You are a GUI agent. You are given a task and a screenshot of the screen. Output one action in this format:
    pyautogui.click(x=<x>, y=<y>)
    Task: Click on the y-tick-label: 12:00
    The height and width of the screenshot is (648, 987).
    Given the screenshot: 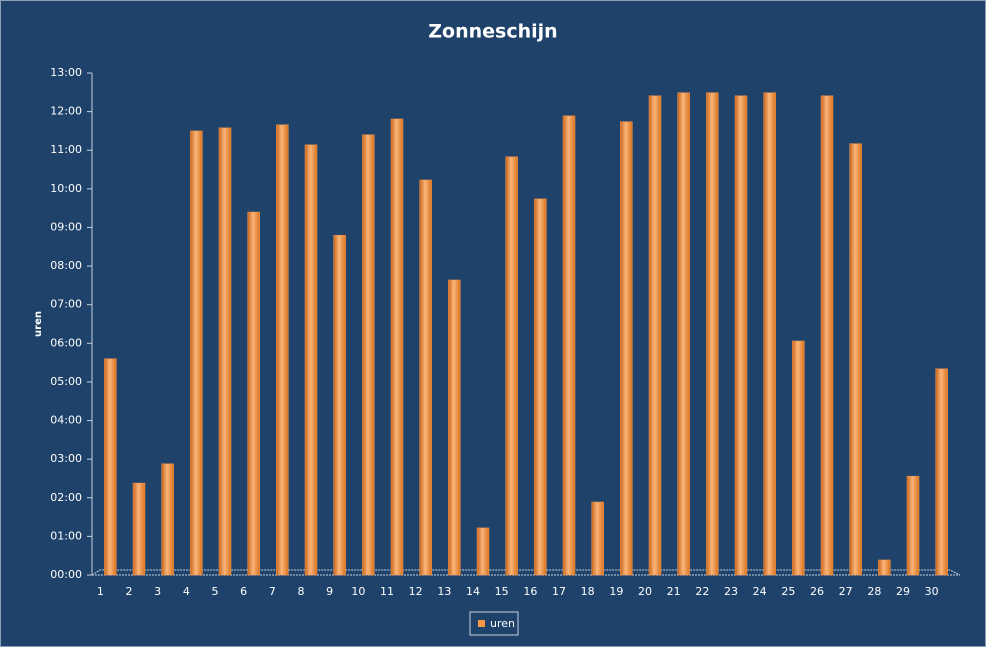 What is the action you would take?
    pyautogui.click(x=66, y=111)
    